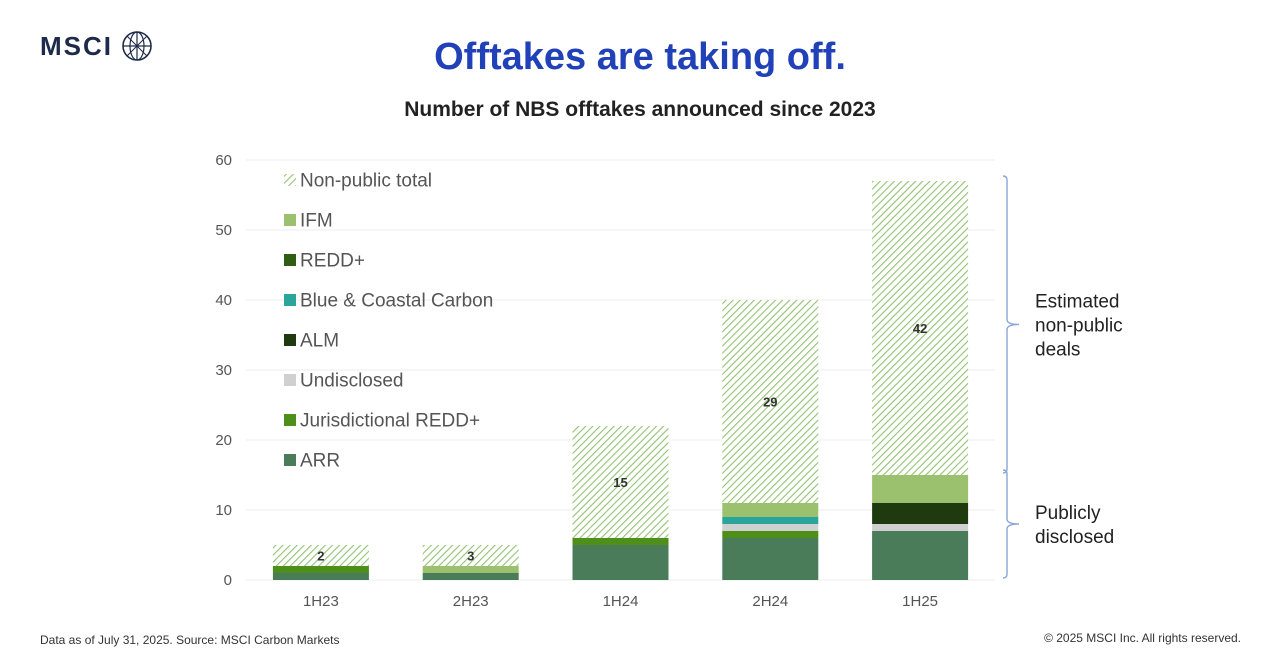 Image resolution: width=1280 pixels, height=668 pixels. Describe the element at coordinates (770, 559) in the screenshot. I see `bar-2H24-arr` at that location.